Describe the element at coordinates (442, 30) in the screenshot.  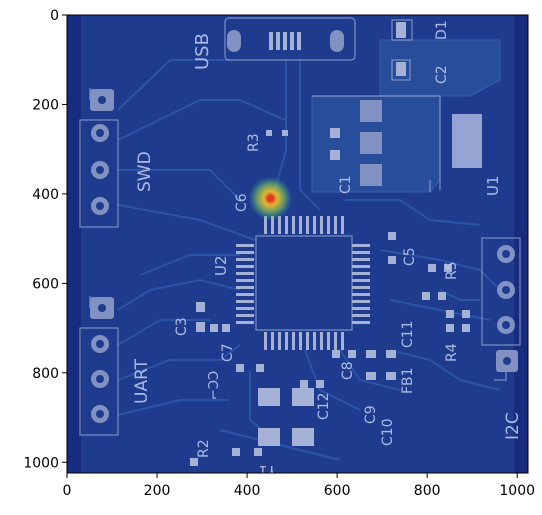
I see `label-d1: D1` at that location.